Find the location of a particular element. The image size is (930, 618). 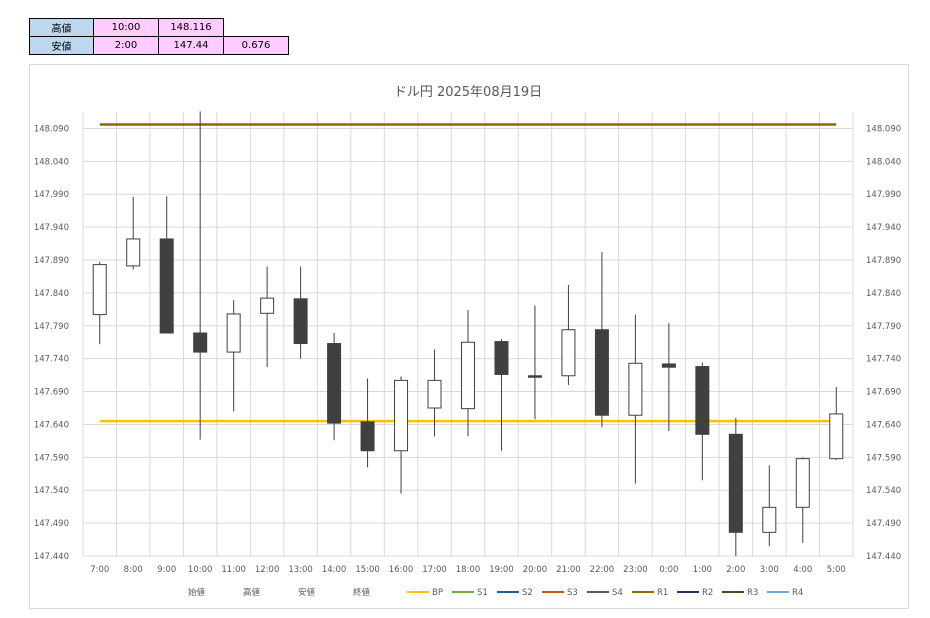

x-tick-label: 9:00 is located at coordinates (166, 570).